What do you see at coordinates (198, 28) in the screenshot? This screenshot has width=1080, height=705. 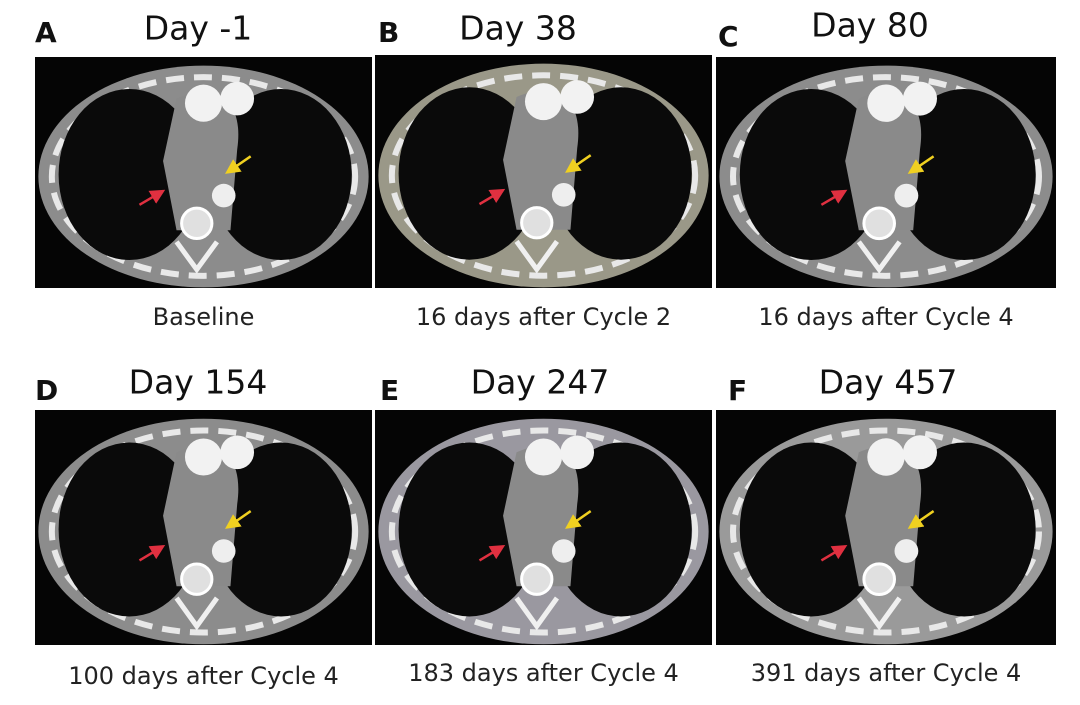 I see `panel-title: Day -1` at bounding box center [198, 28].